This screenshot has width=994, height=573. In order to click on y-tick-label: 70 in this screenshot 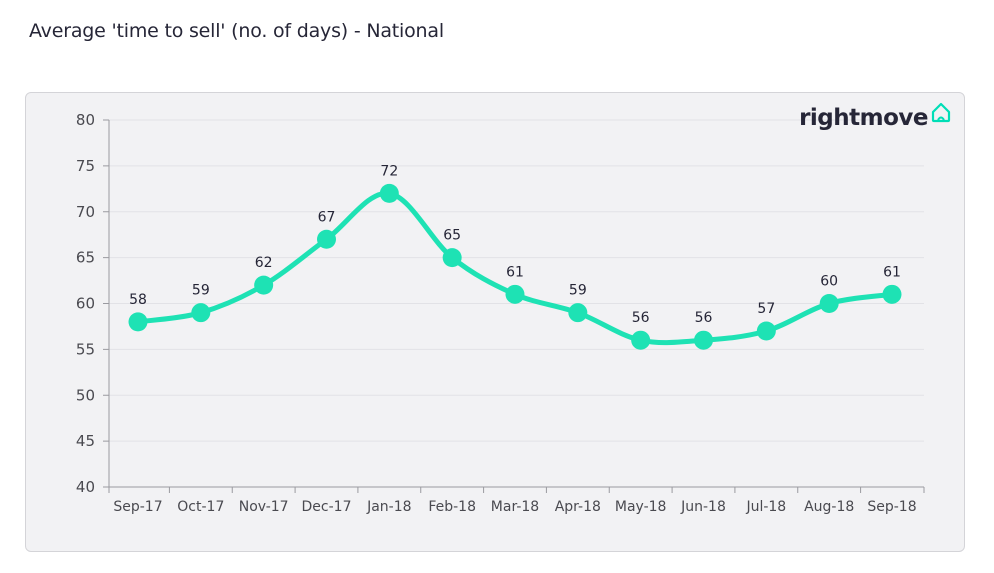, I will do `click(85, 212)`.